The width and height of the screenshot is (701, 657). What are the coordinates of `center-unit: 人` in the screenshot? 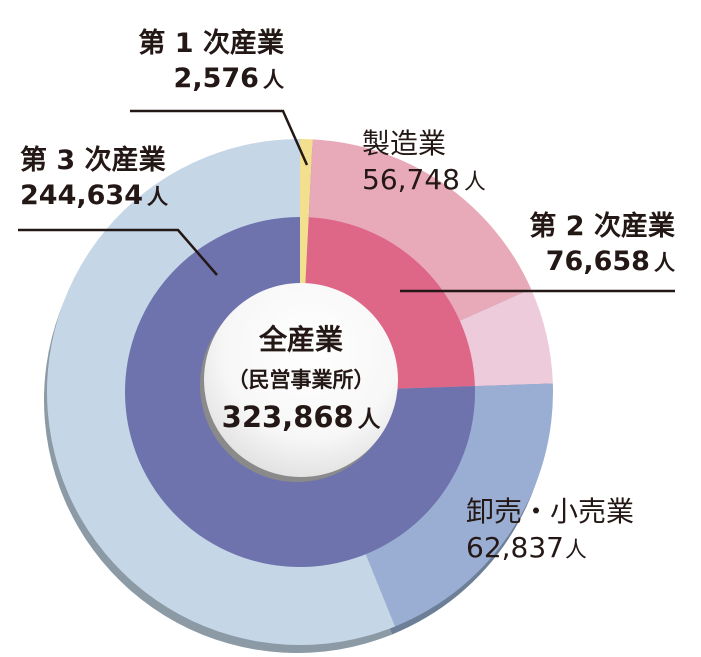 It's located at (369, 420).